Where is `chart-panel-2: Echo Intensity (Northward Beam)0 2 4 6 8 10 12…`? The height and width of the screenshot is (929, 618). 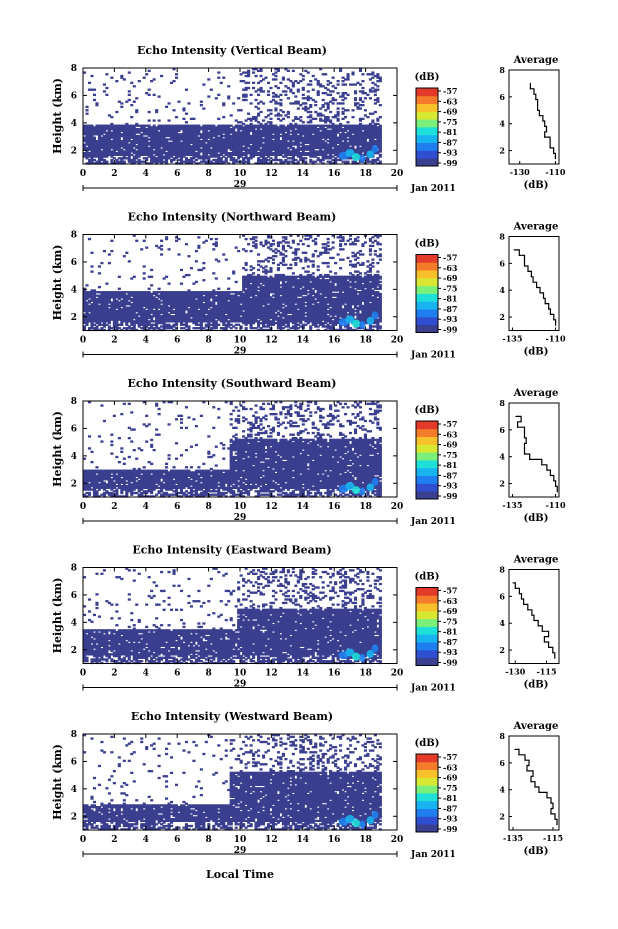
chart-panel-2: Echo Intensity (Northward Beam)0 2 4 6 8 10 12… is located at coordinates (308, 286).